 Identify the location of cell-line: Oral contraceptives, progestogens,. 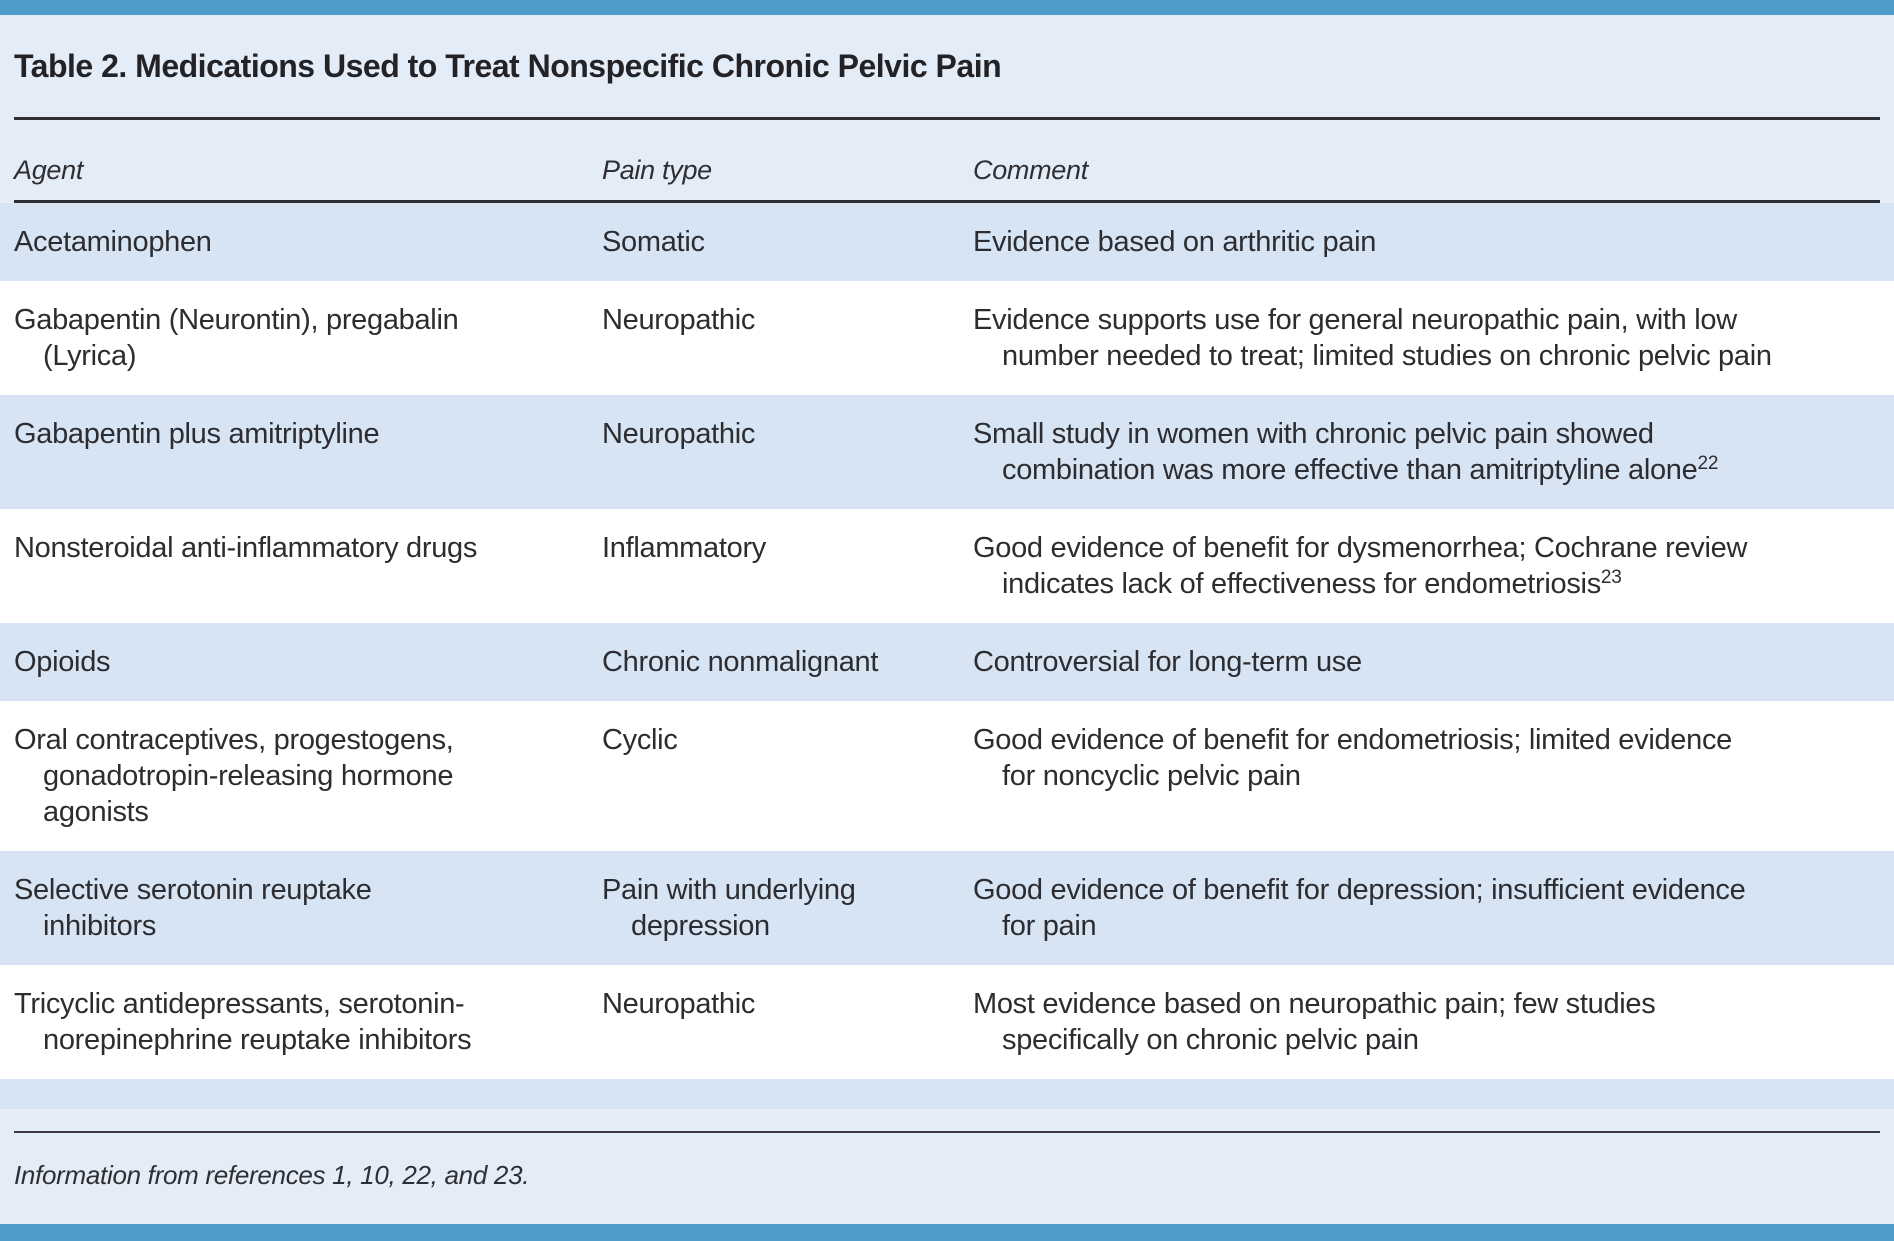
(234, 740).